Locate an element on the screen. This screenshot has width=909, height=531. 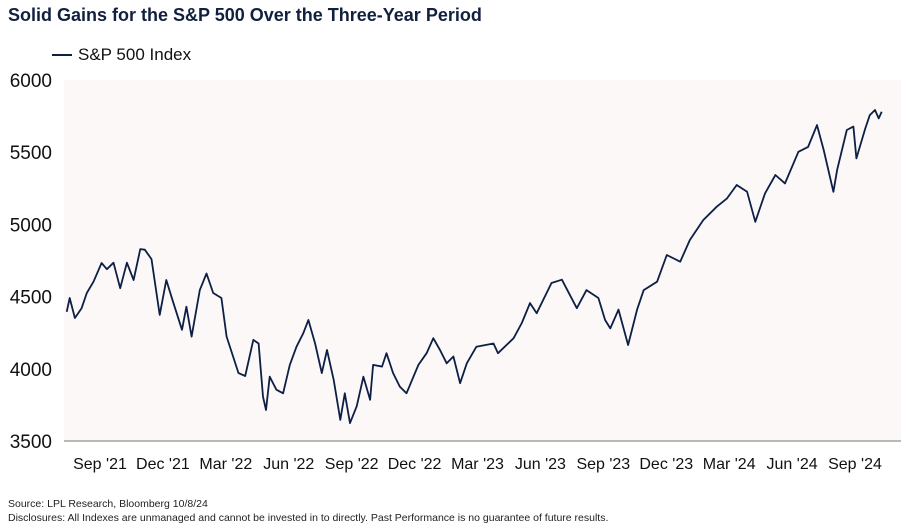
legend-swatch is located at coordinates (62, 55).